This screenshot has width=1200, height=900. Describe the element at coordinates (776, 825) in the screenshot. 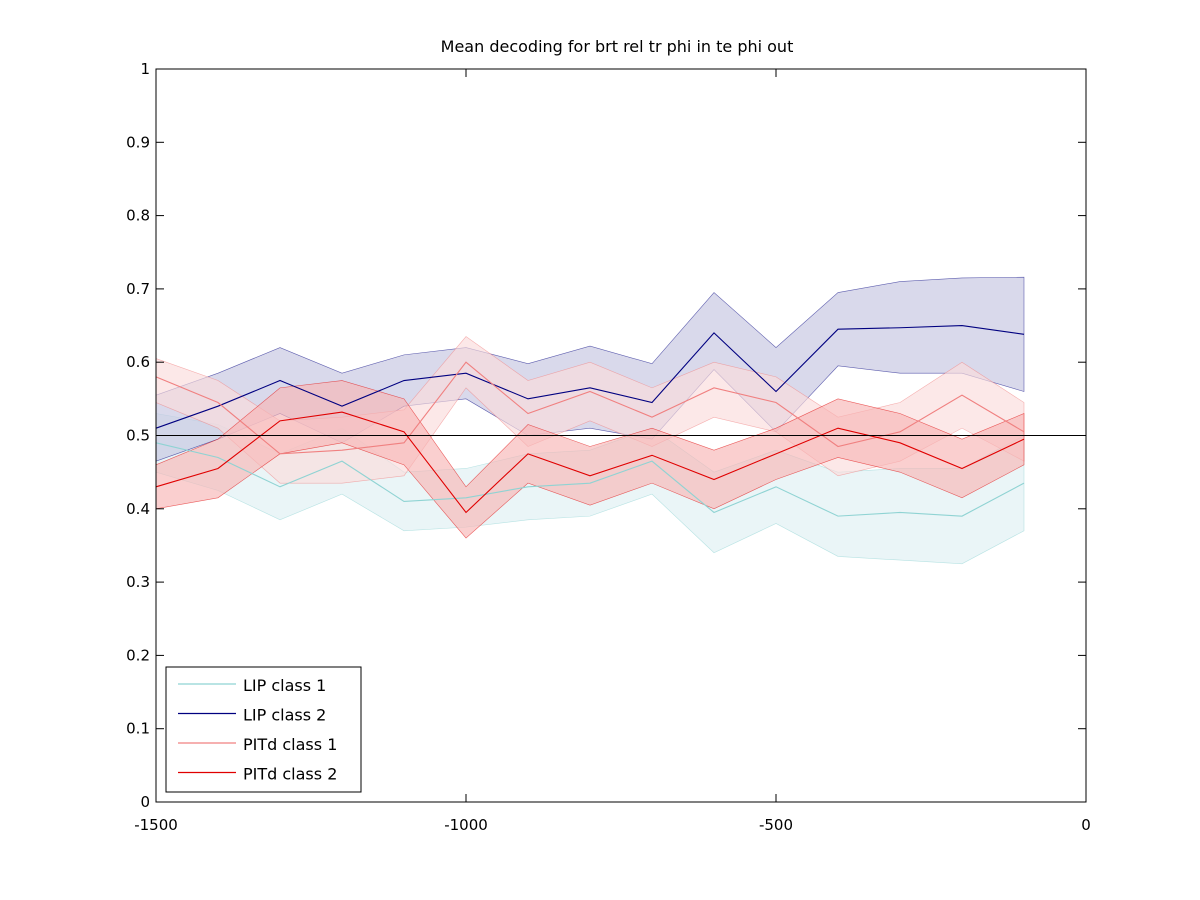

I see `x-tick-label: -500` at that location.